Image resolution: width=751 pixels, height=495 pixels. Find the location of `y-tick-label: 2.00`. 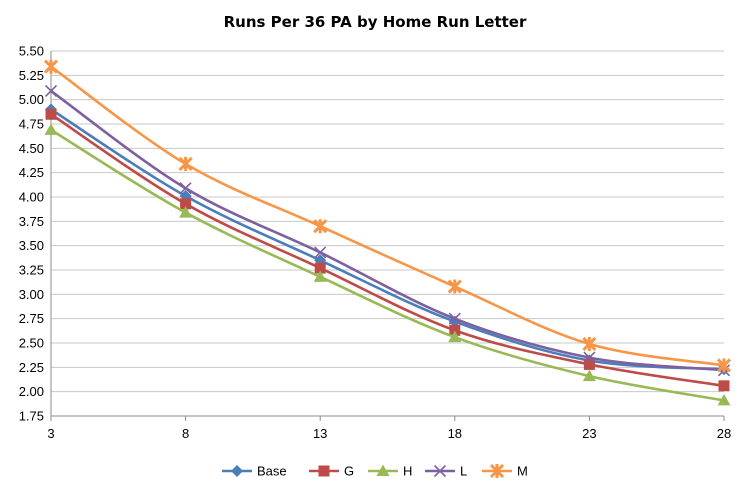

y-tick-label: 2.00 is located at coordinates (31, 391).